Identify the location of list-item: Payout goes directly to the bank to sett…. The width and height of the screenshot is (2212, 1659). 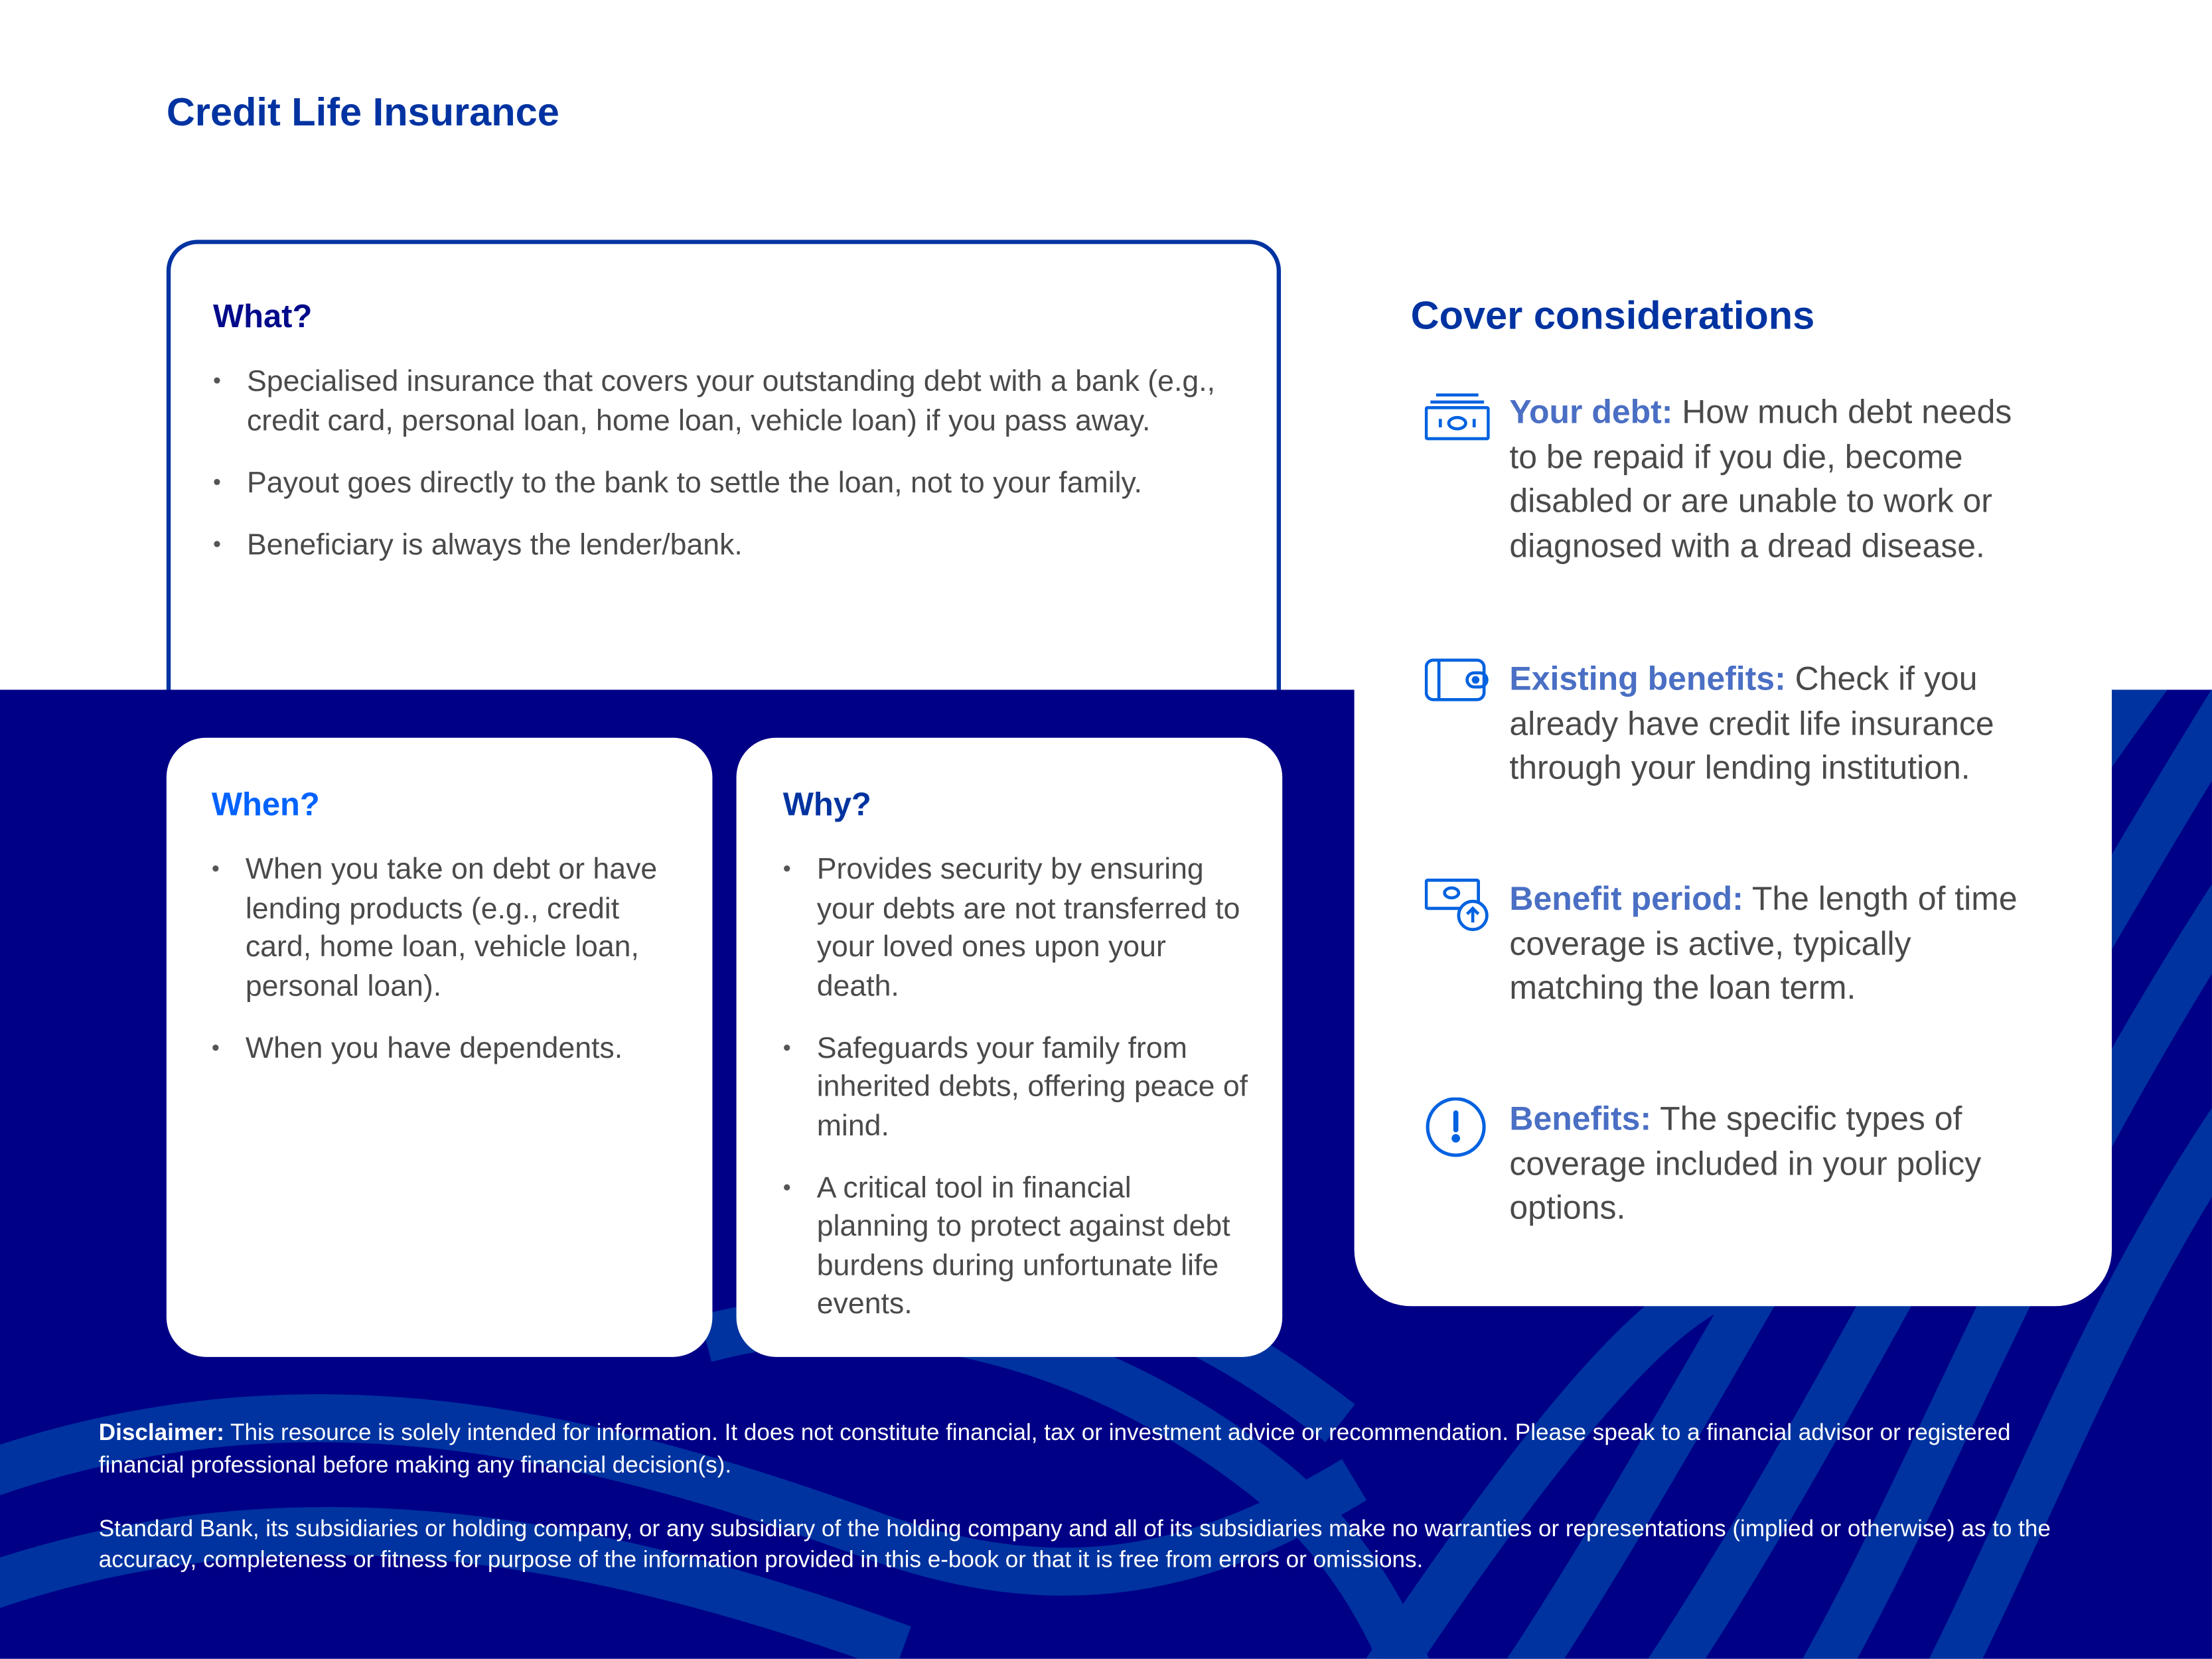
(720, 482).